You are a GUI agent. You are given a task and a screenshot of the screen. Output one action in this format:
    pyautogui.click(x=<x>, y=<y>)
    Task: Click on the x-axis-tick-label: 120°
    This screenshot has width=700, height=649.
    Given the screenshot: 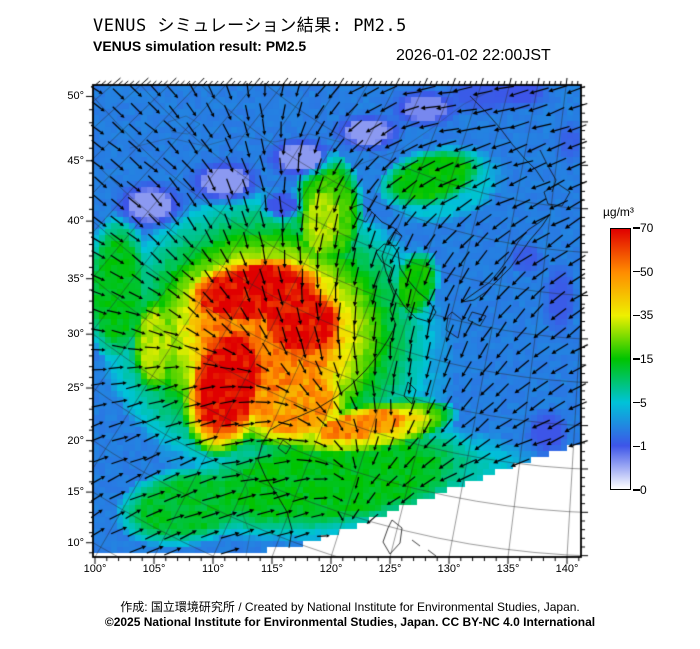 What is the action you would take?
    pyautogui.click(x=331, y=569)
    